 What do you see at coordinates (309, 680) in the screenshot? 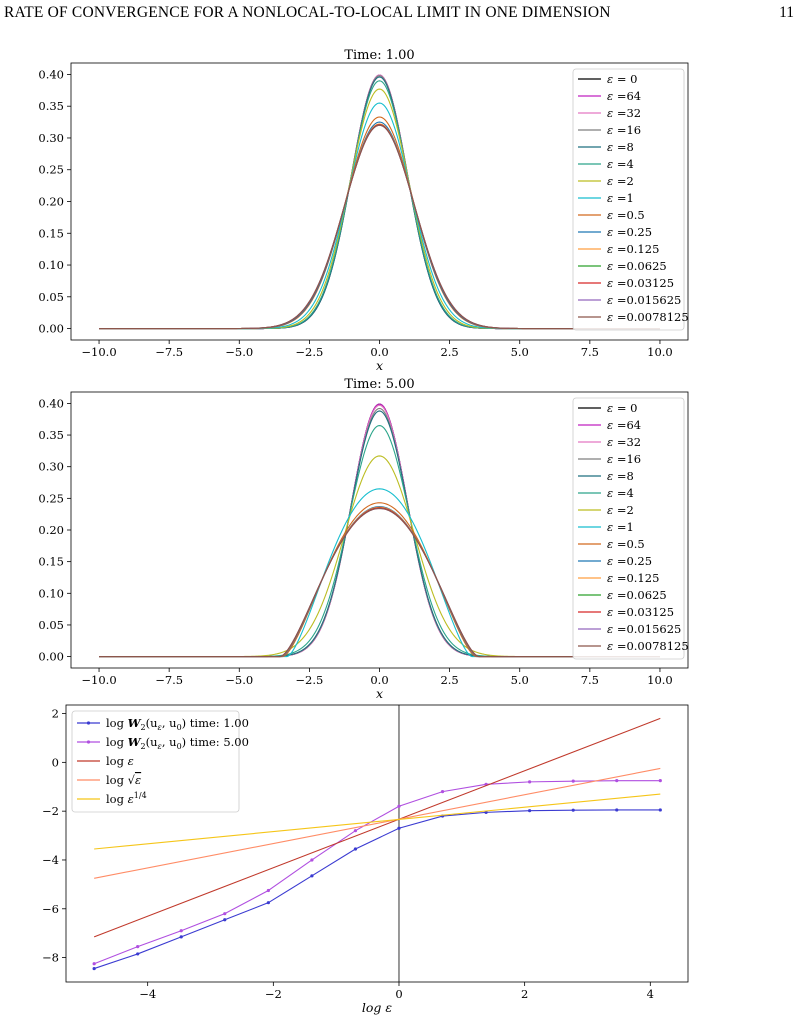
I see `x-tick-label: −2.5` at bounding box center [309, 680].